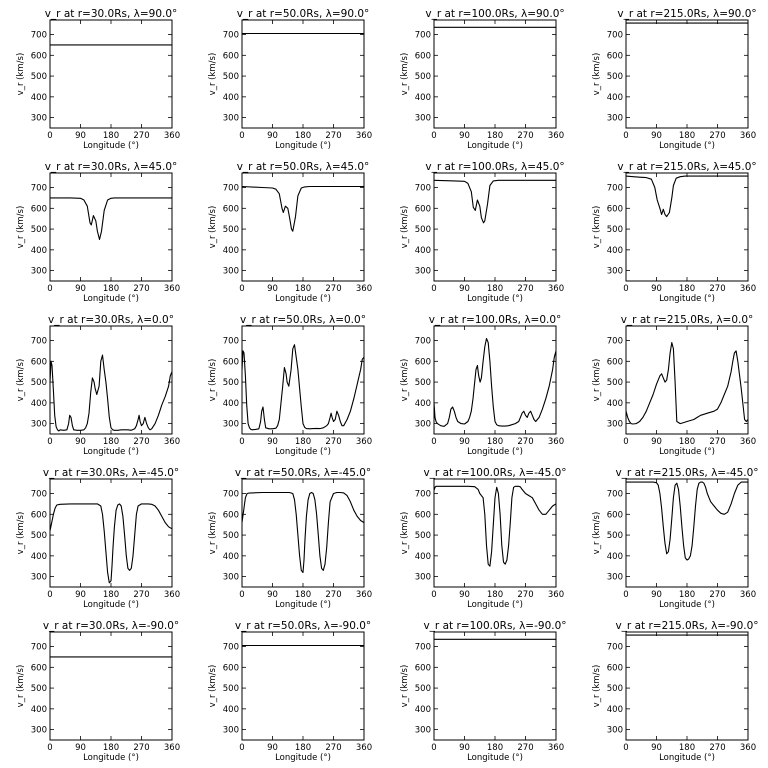  What do you see at coordinates (686, 473) in the screenshot?
I see `subplot-title: v_r at r=215.0Rs, λ=-45.0°` at bounding box center [686, 473].